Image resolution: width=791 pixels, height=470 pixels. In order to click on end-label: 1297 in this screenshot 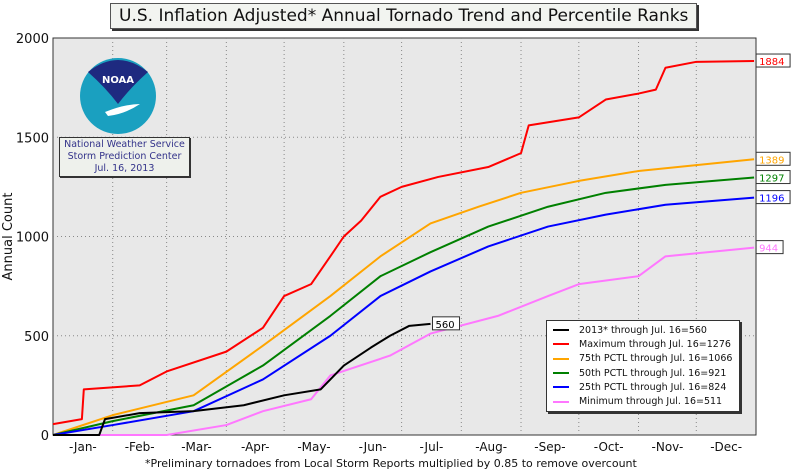, I will do `click(771, 179)`.